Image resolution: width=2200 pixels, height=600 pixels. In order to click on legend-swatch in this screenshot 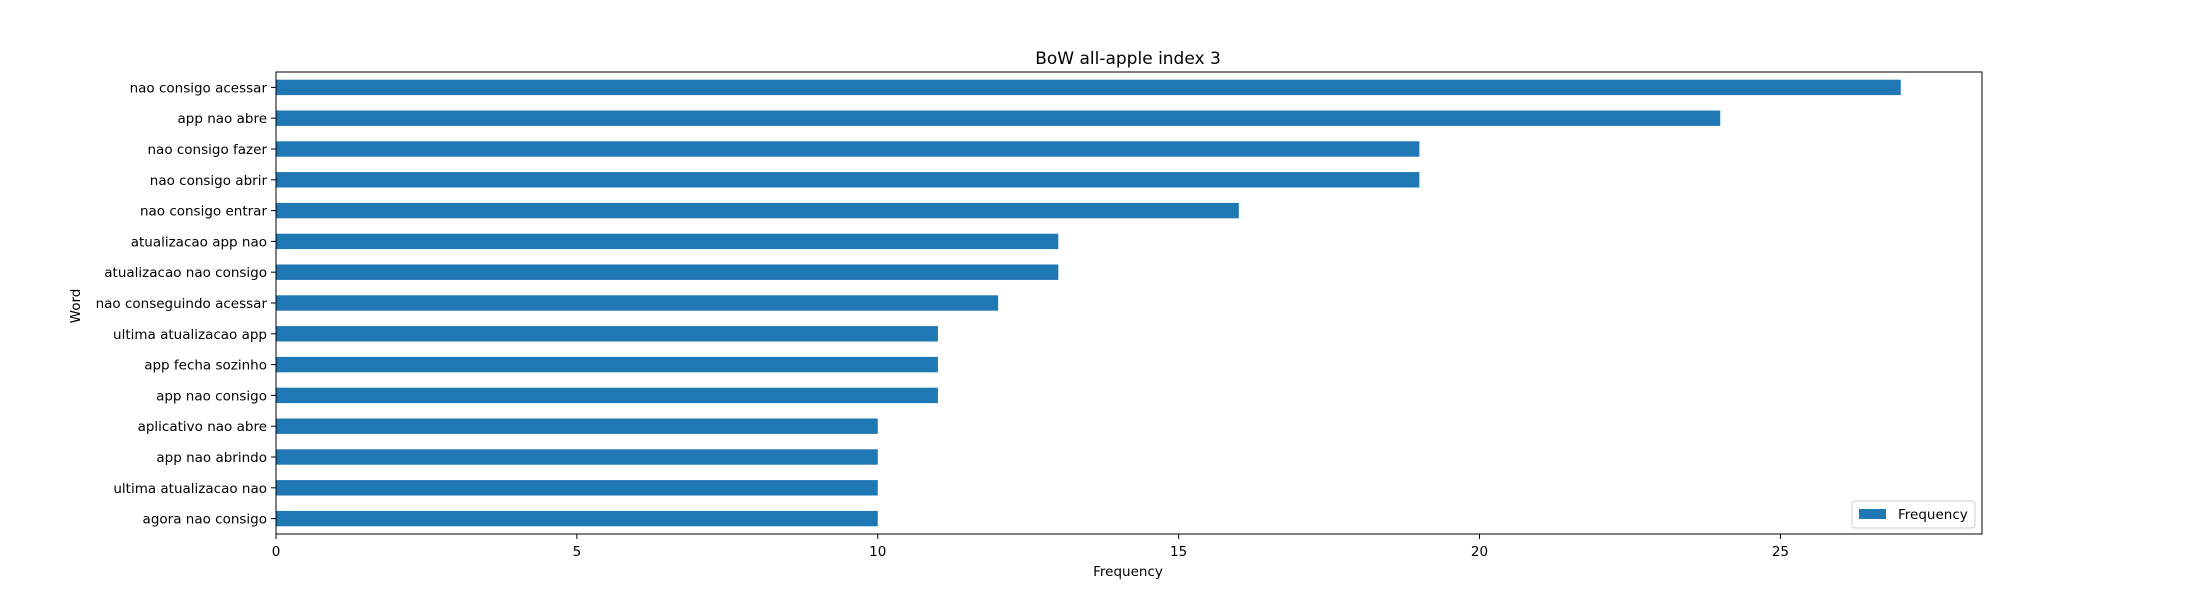, I will do `click(1872, 514)`.